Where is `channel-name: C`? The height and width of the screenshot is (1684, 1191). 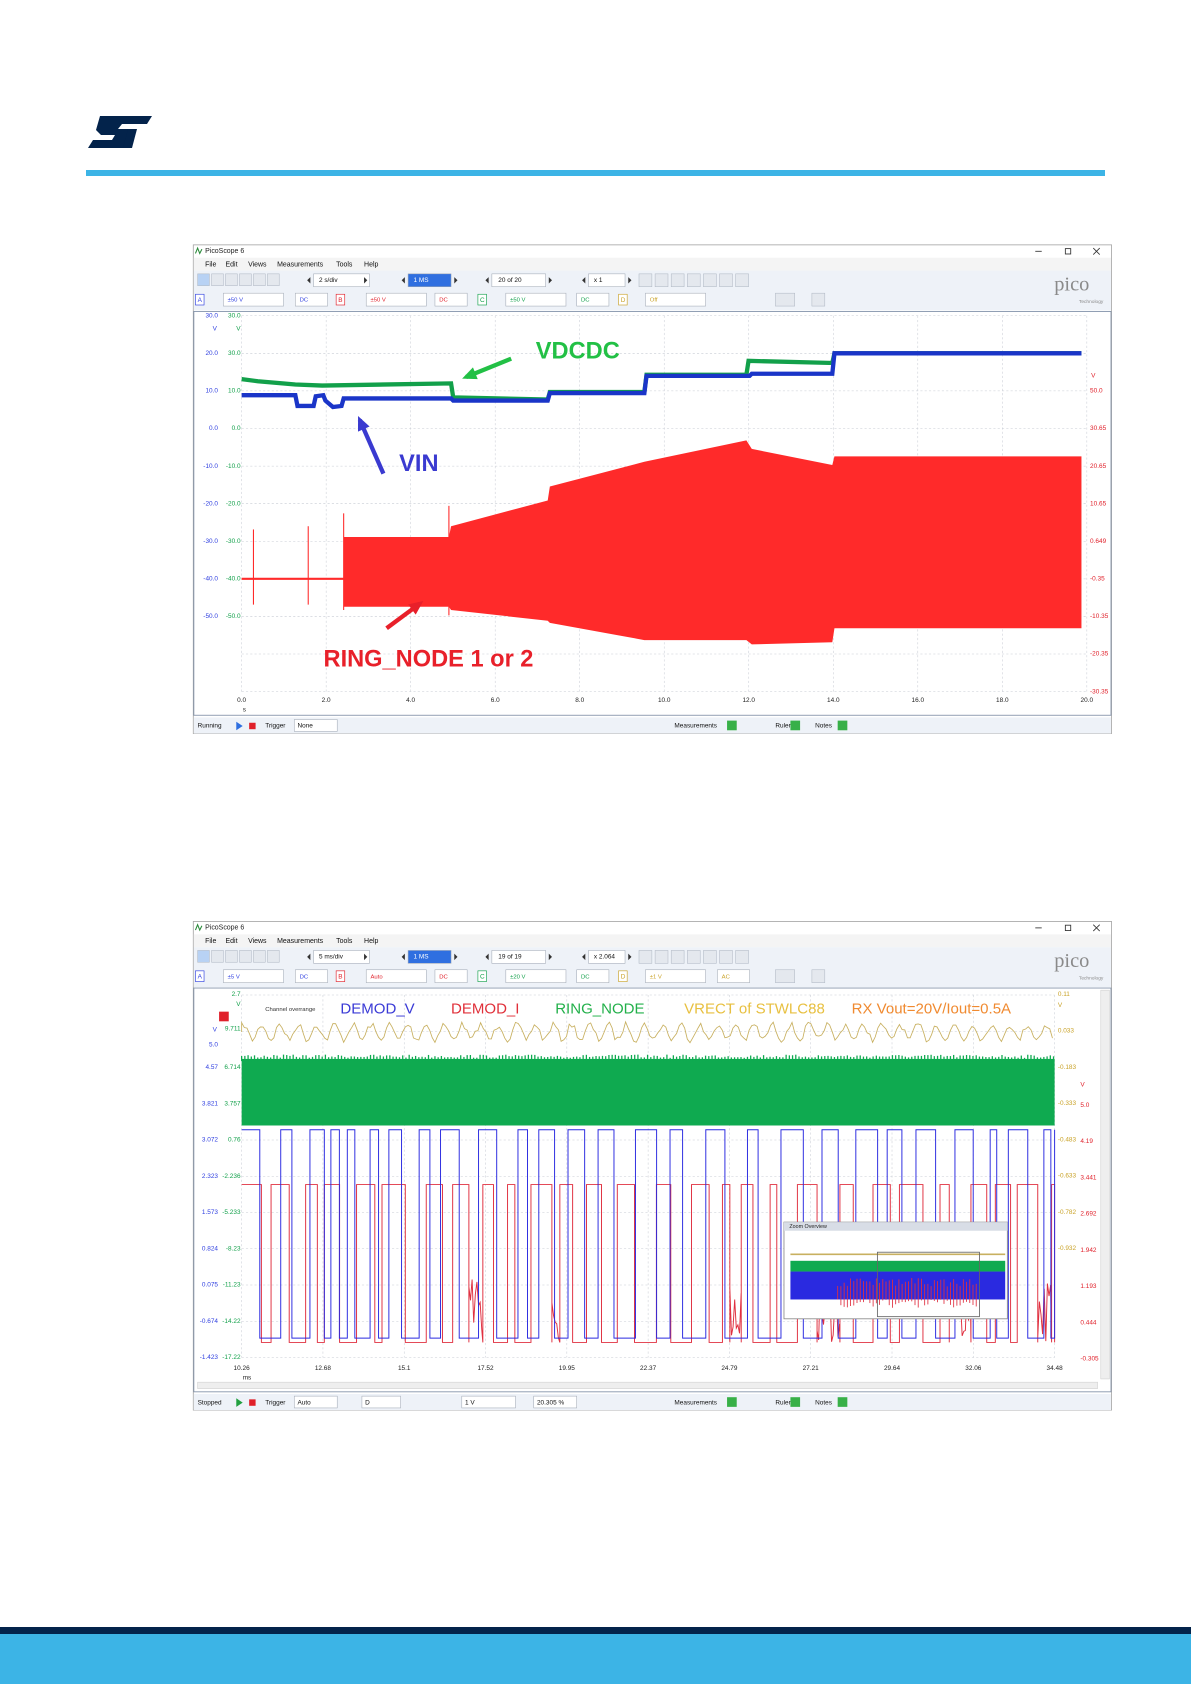 channel-name: C is located at coordinates (482, 976).